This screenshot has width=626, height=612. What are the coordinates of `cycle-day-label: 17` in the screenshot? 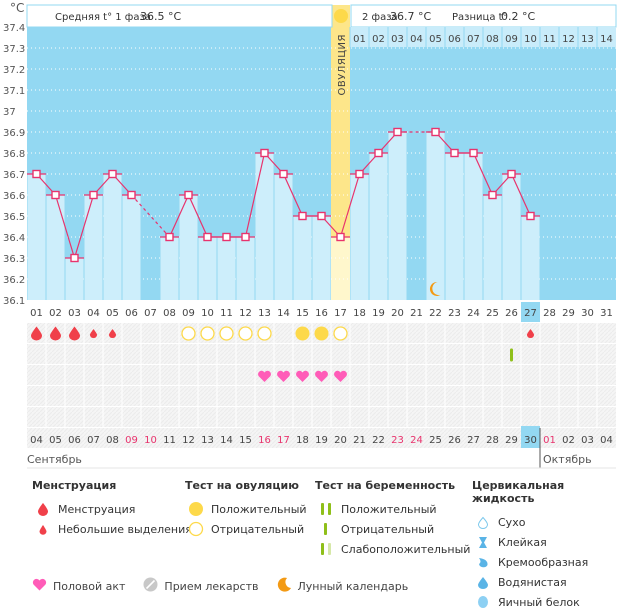 It's located at (340, 313).